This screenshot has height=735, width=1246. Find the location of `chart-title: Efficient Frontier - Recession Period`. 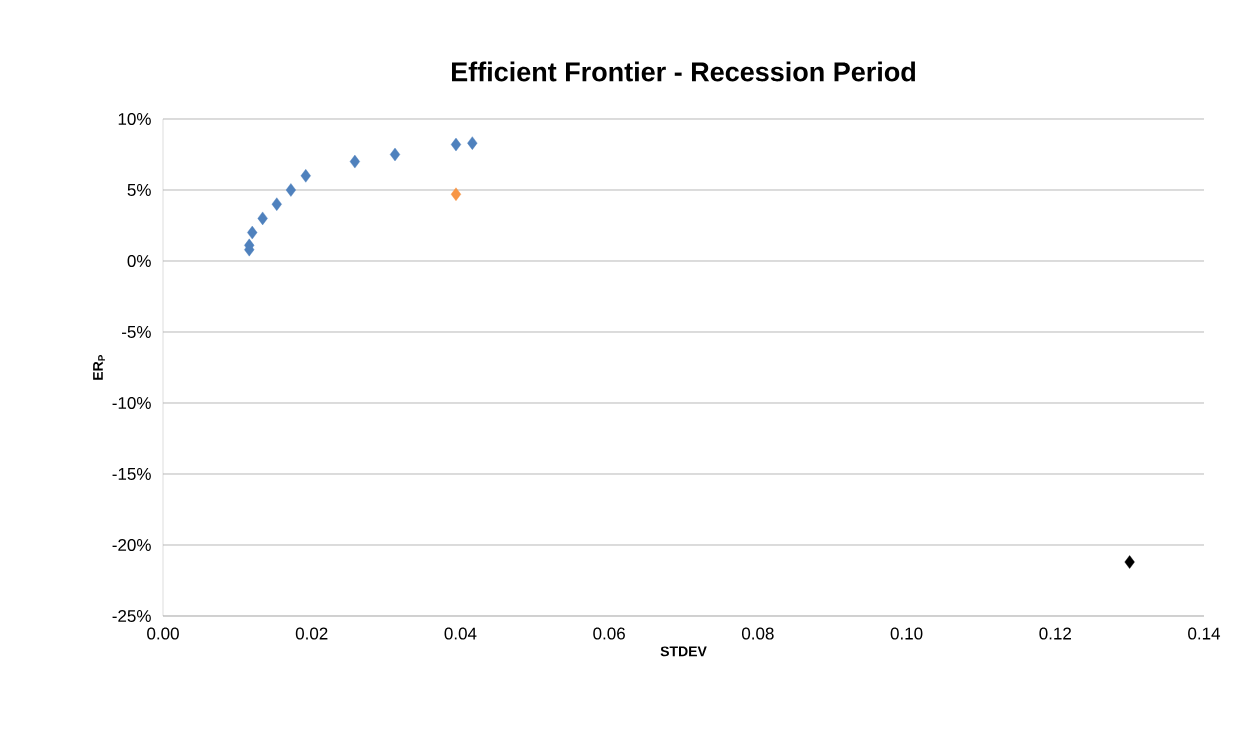

chart-title: Efficient Frontier - Recession Period is located at coordinates (683, 71).